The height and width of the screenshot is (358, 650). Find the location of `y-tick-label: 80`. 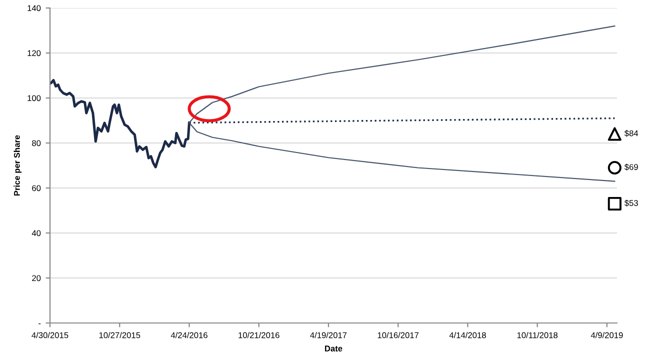

y-tick-label: 80 is located at coordinates (36, 143).